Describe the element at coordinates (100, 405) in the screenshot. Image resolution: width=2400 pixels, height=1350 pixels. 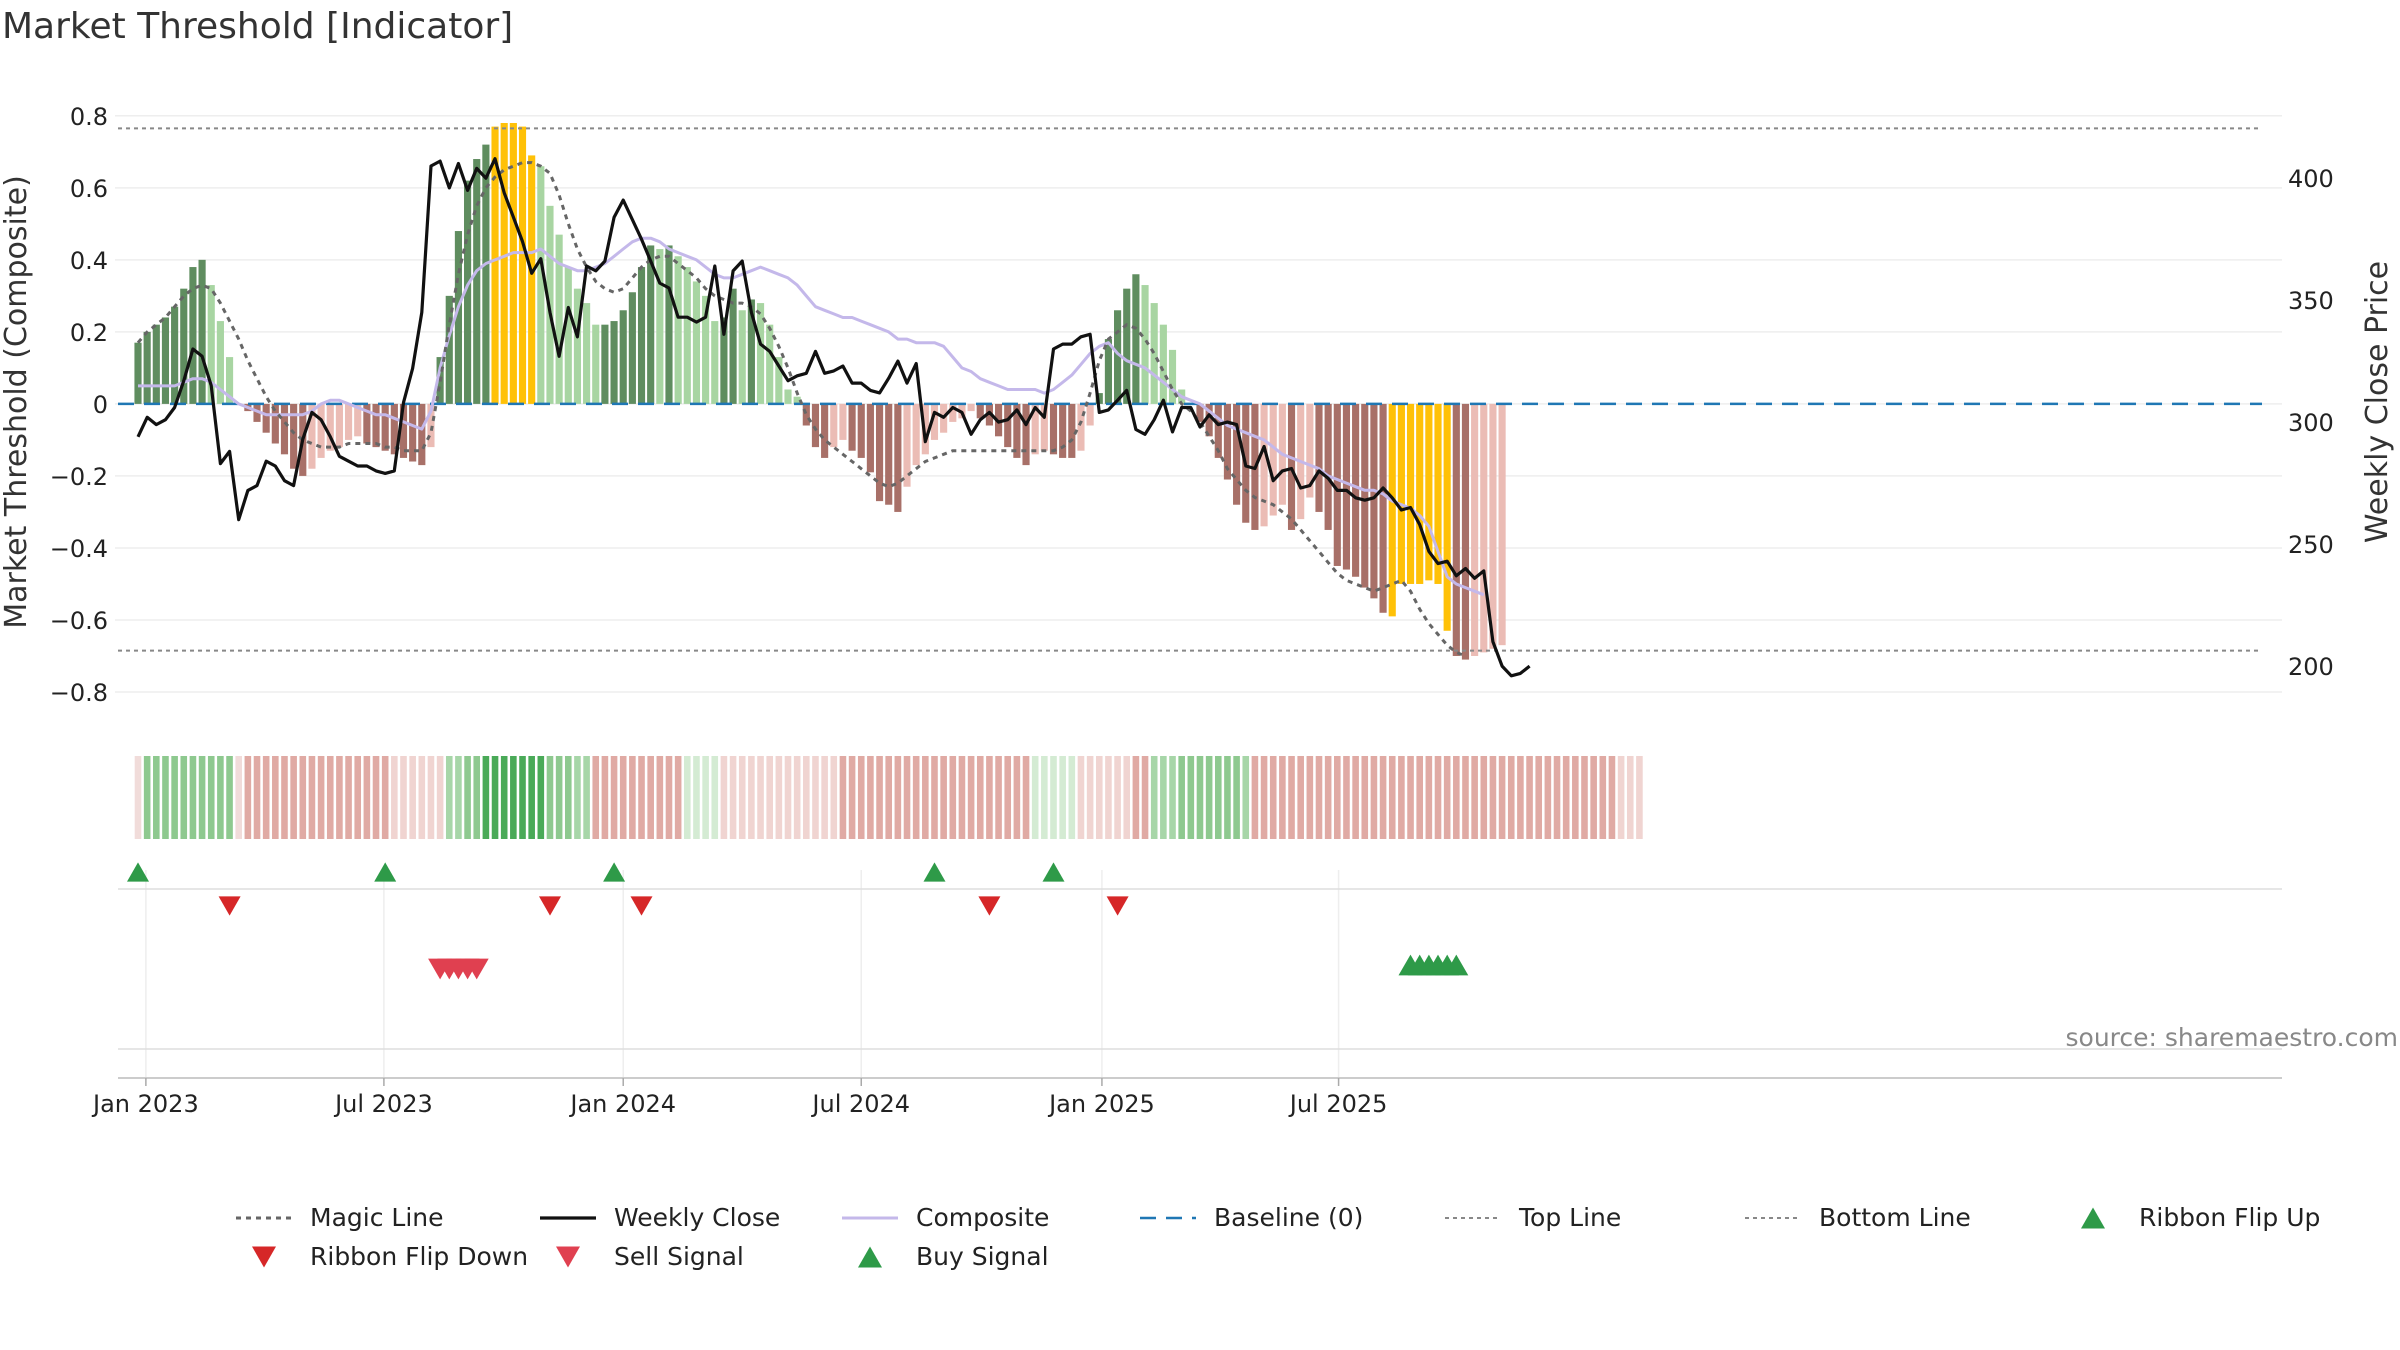
I see `y-tick-label-left: 0` at that location.